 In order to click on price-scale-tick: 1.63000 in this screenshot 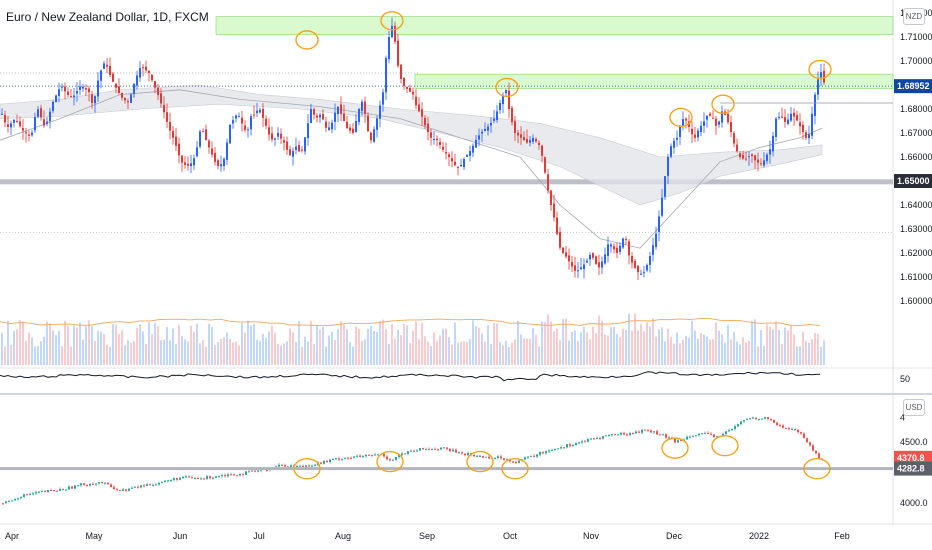, I will do `click(916, 229)`.